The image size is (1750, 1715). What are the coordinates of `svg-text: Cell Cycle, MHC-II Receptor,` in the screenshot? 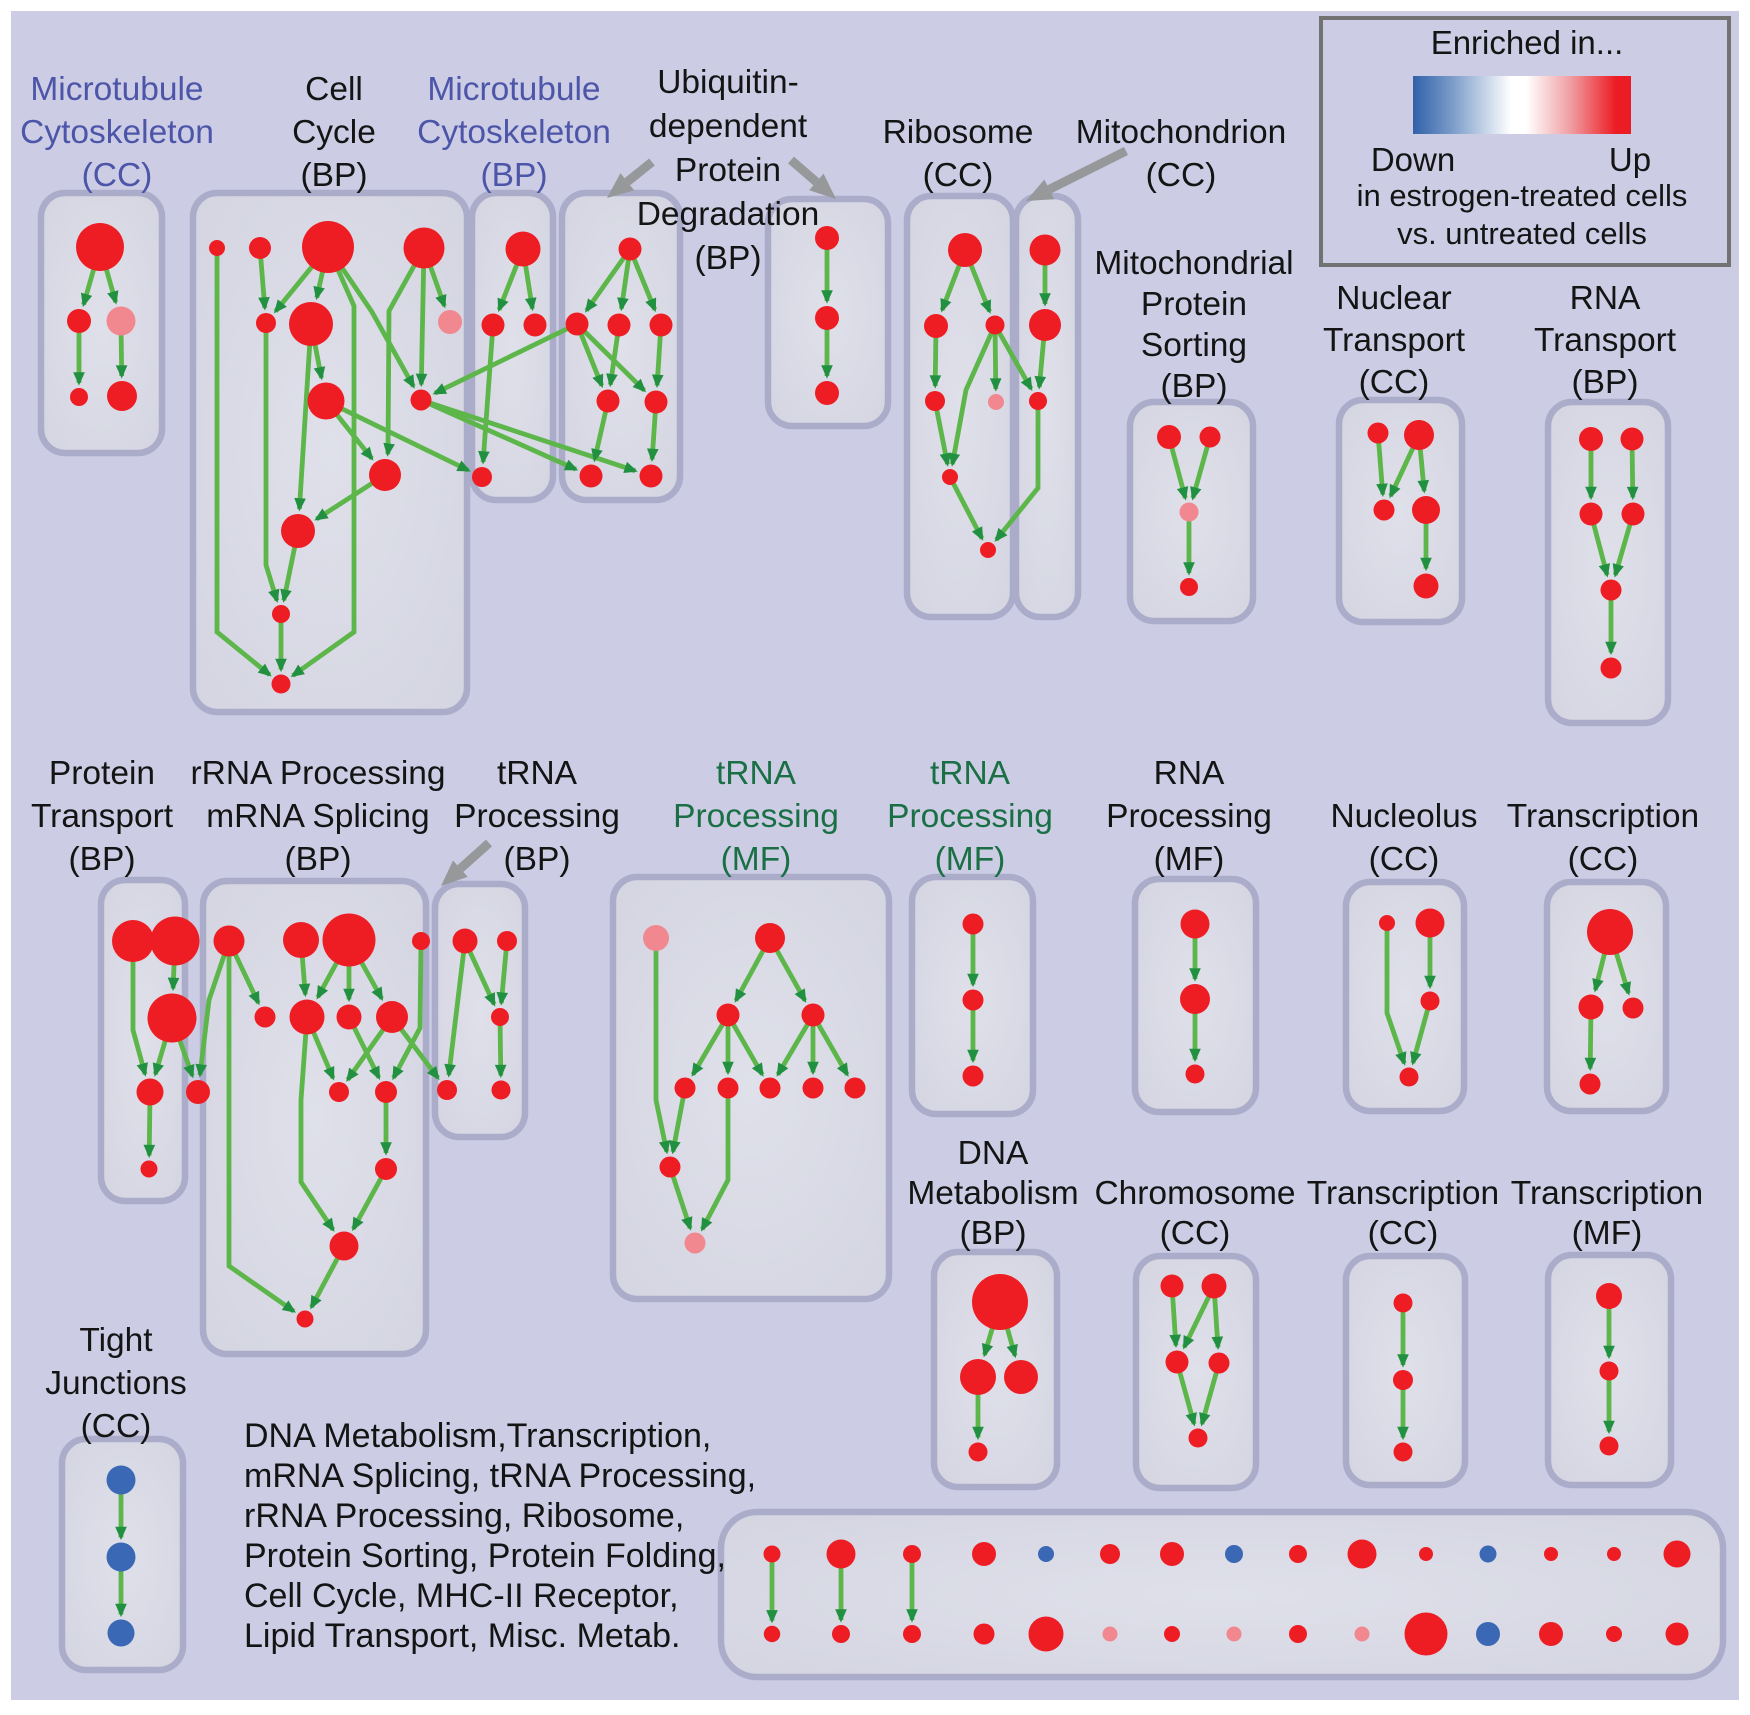 It's located at (461, 1596).